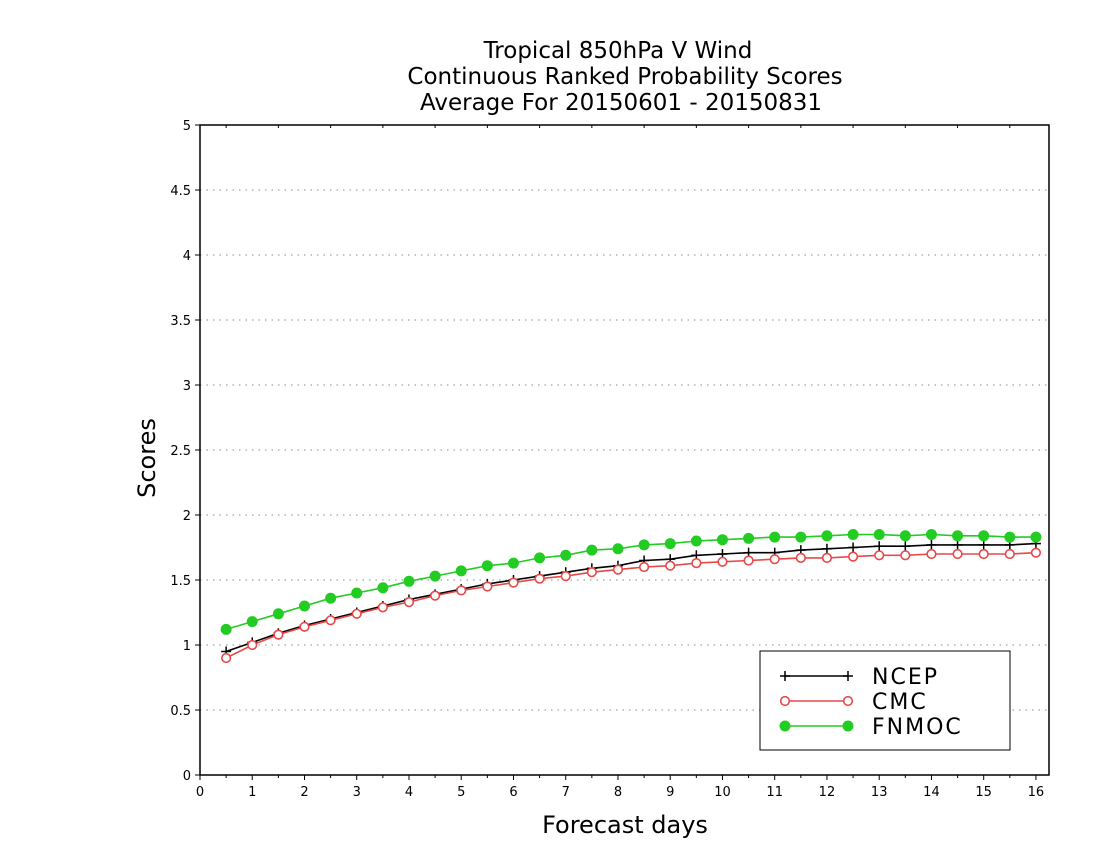 This screenshot has width=1100, height=850. I want to click on legend-item-fnmoc: FNMOC, so click(871, 727).